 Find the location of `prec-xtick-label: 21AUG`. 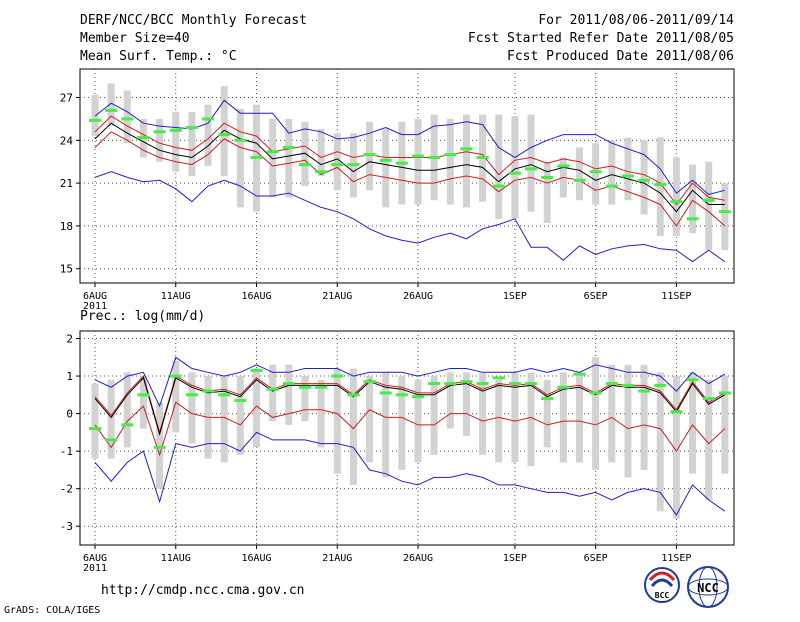

prec-xtick-label: 21AUG is located at coordinates (337, 558).